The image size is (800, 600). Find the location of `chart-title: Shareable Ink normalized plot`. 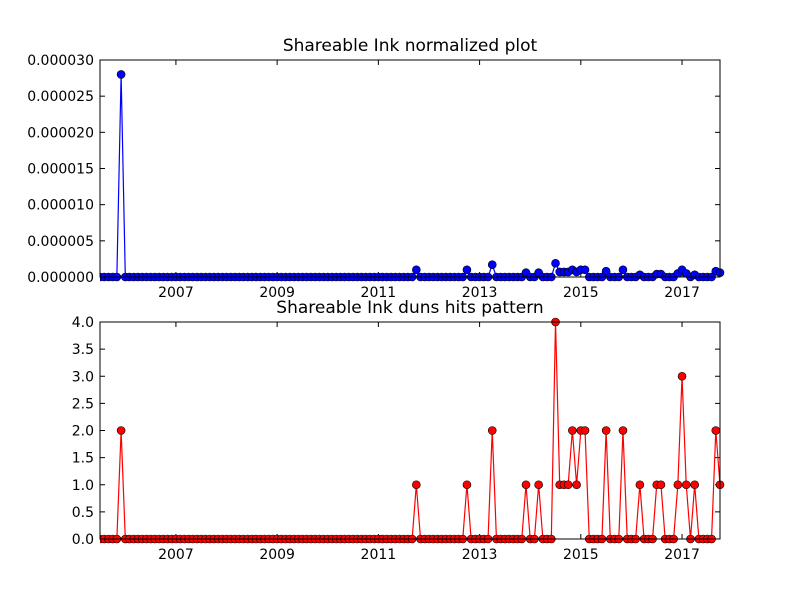

chart-title: Shareable Ink normalized plot is located at coordinates (410, 46).